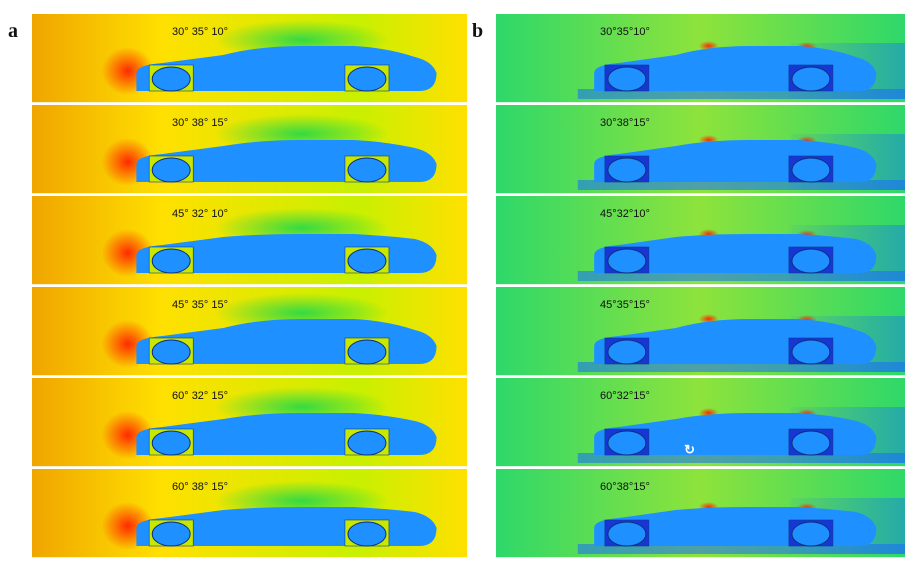 The image size is (905, 588). I want to click on contour-tile: 60°38°15°, so click(700, 513).